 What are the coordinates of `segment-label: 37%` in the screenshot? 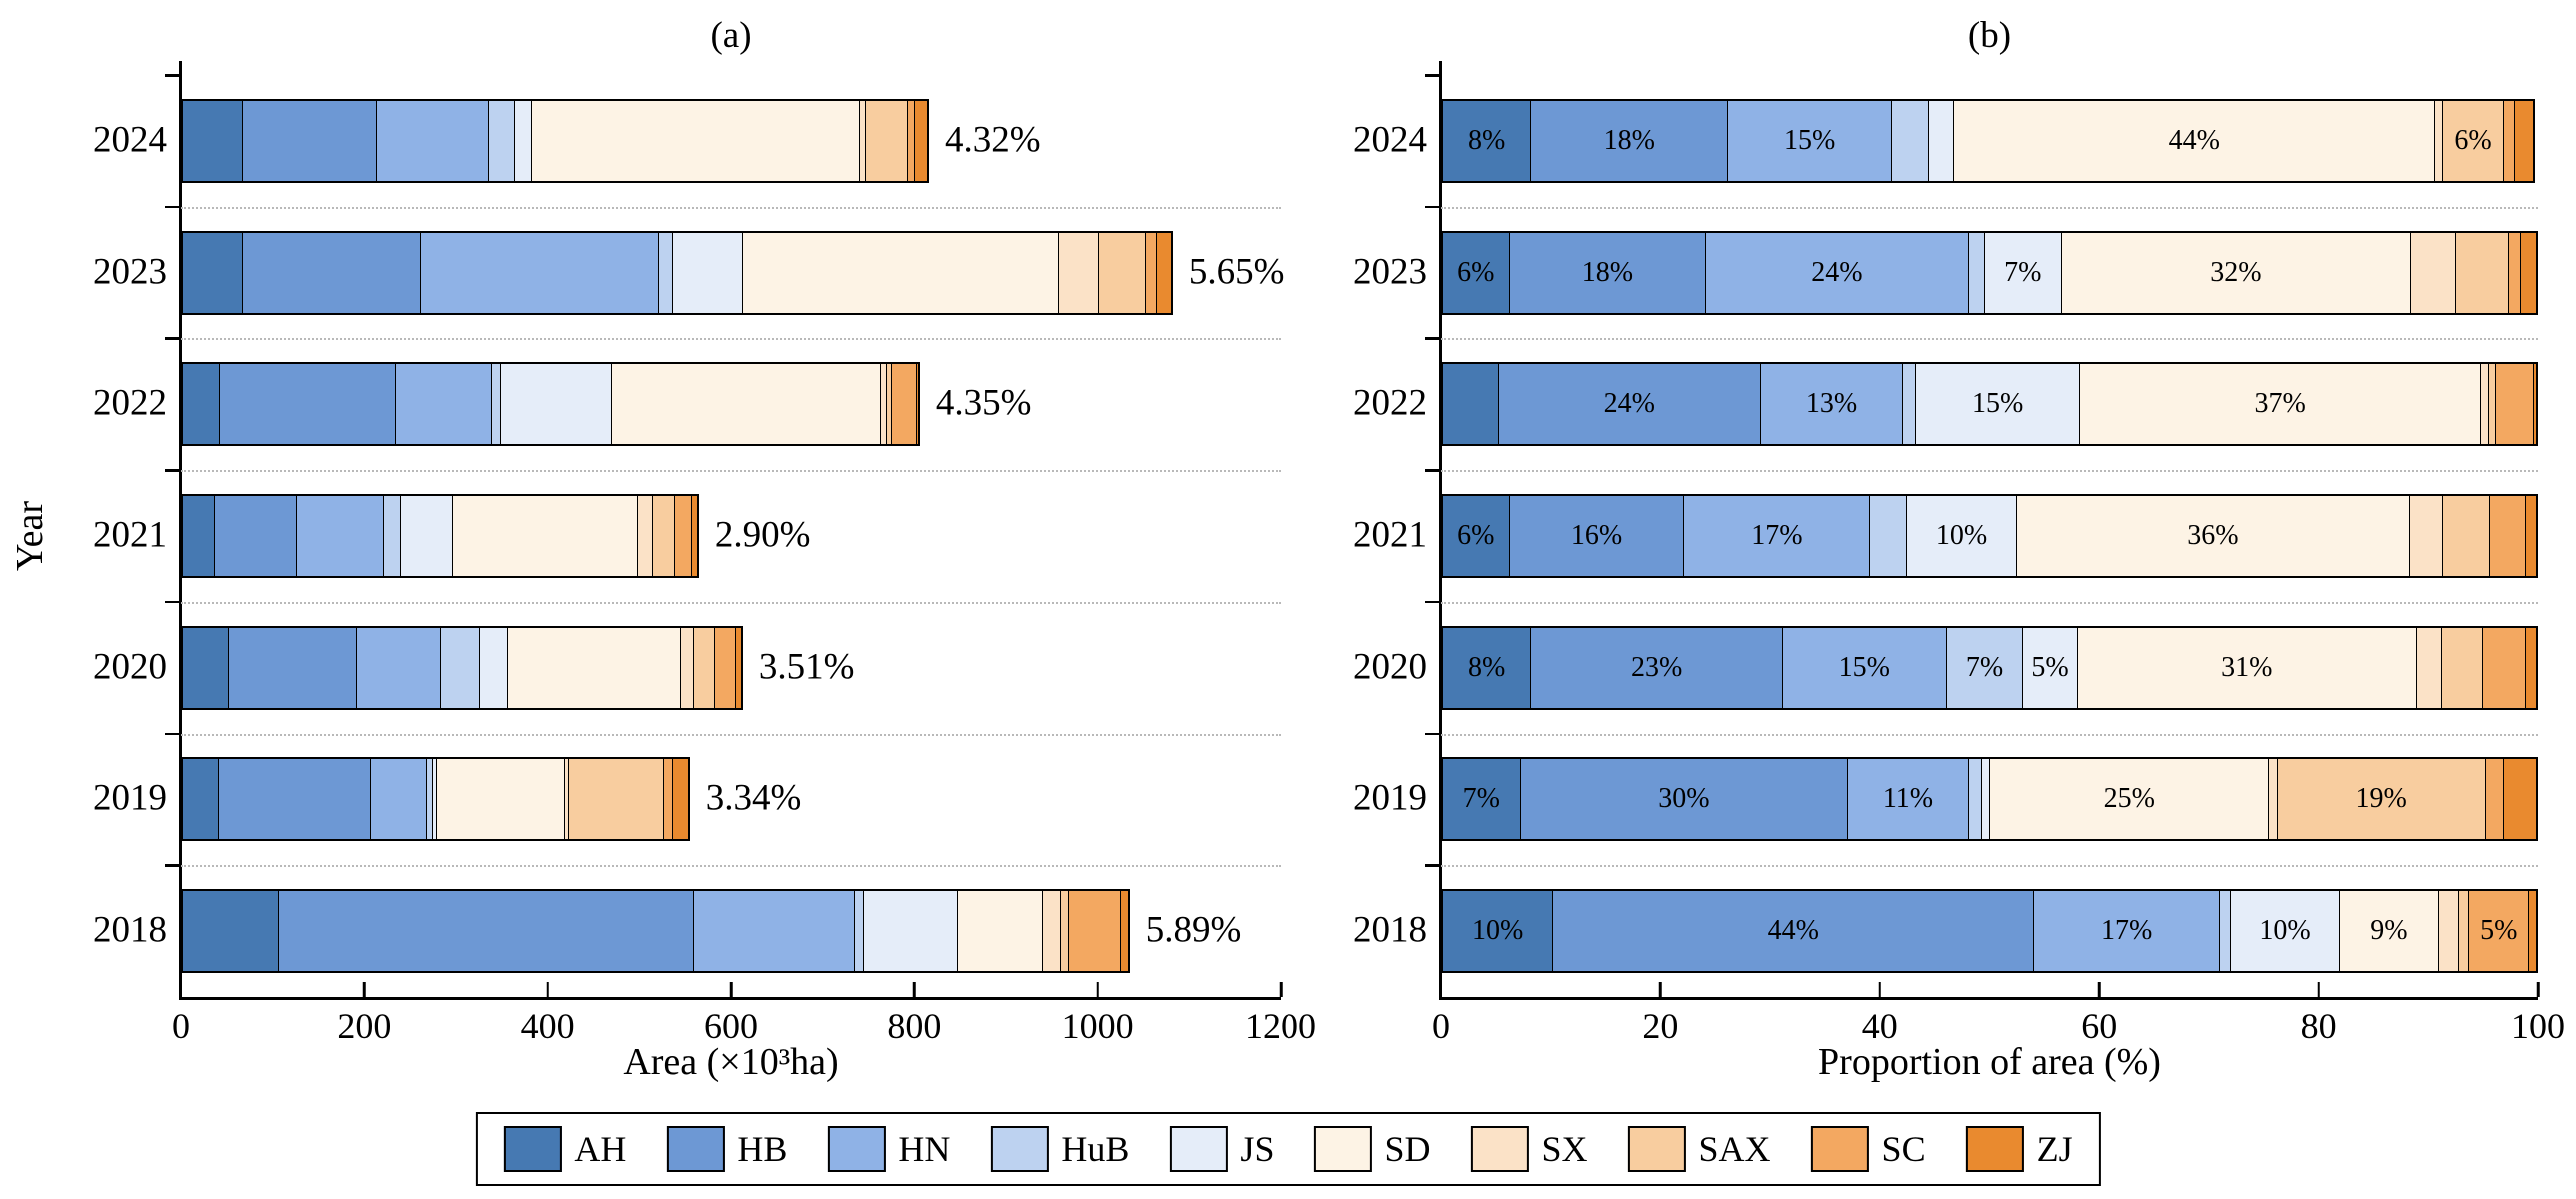 It's located at (2280, 404).